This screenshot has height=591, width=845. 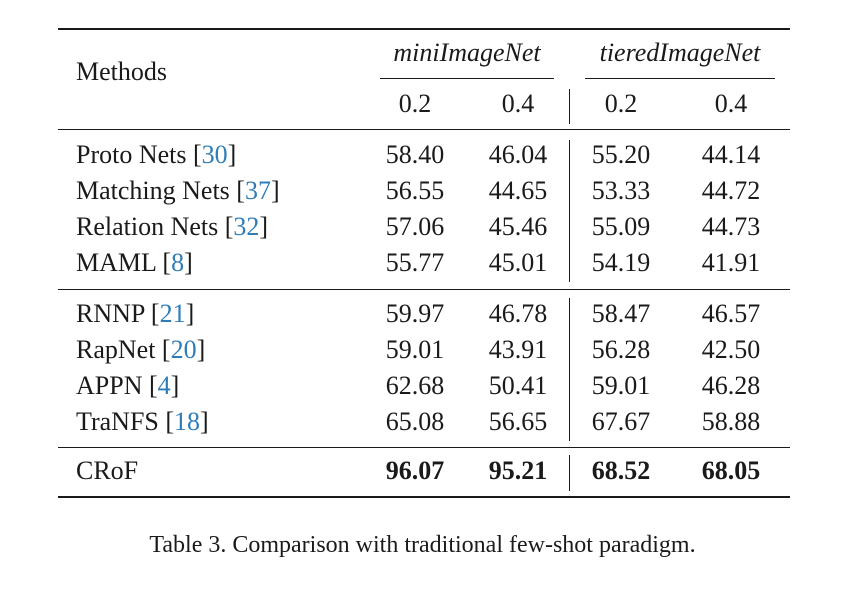 What do you see at coordinates (172, 313) in the screenshot?
I see `citation-link: 21` at bounding box center [172, 313].